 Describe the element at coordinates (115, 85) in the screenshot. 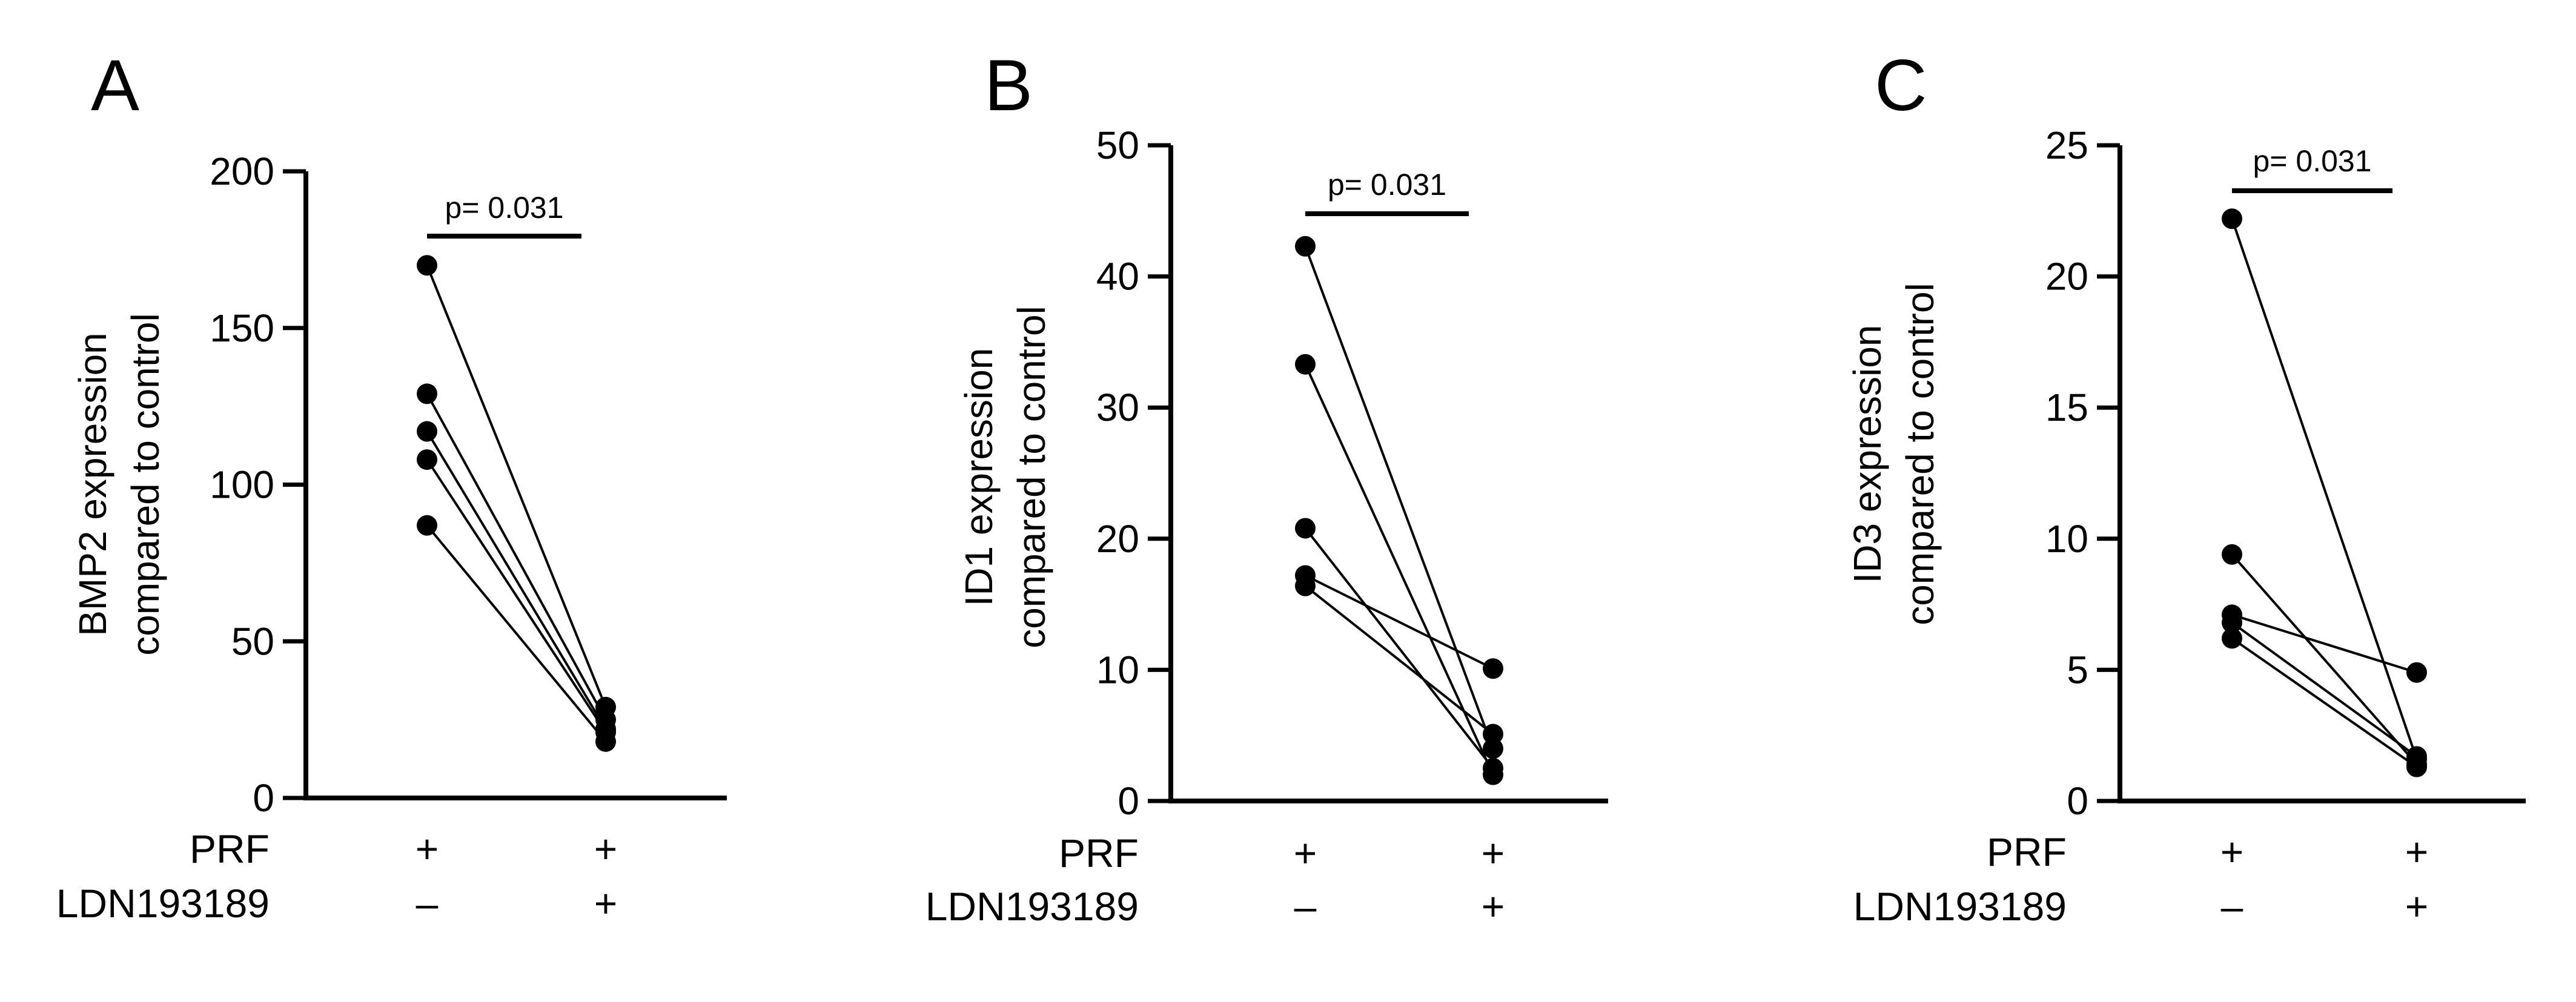

I see `panel-letter: A` at that location.